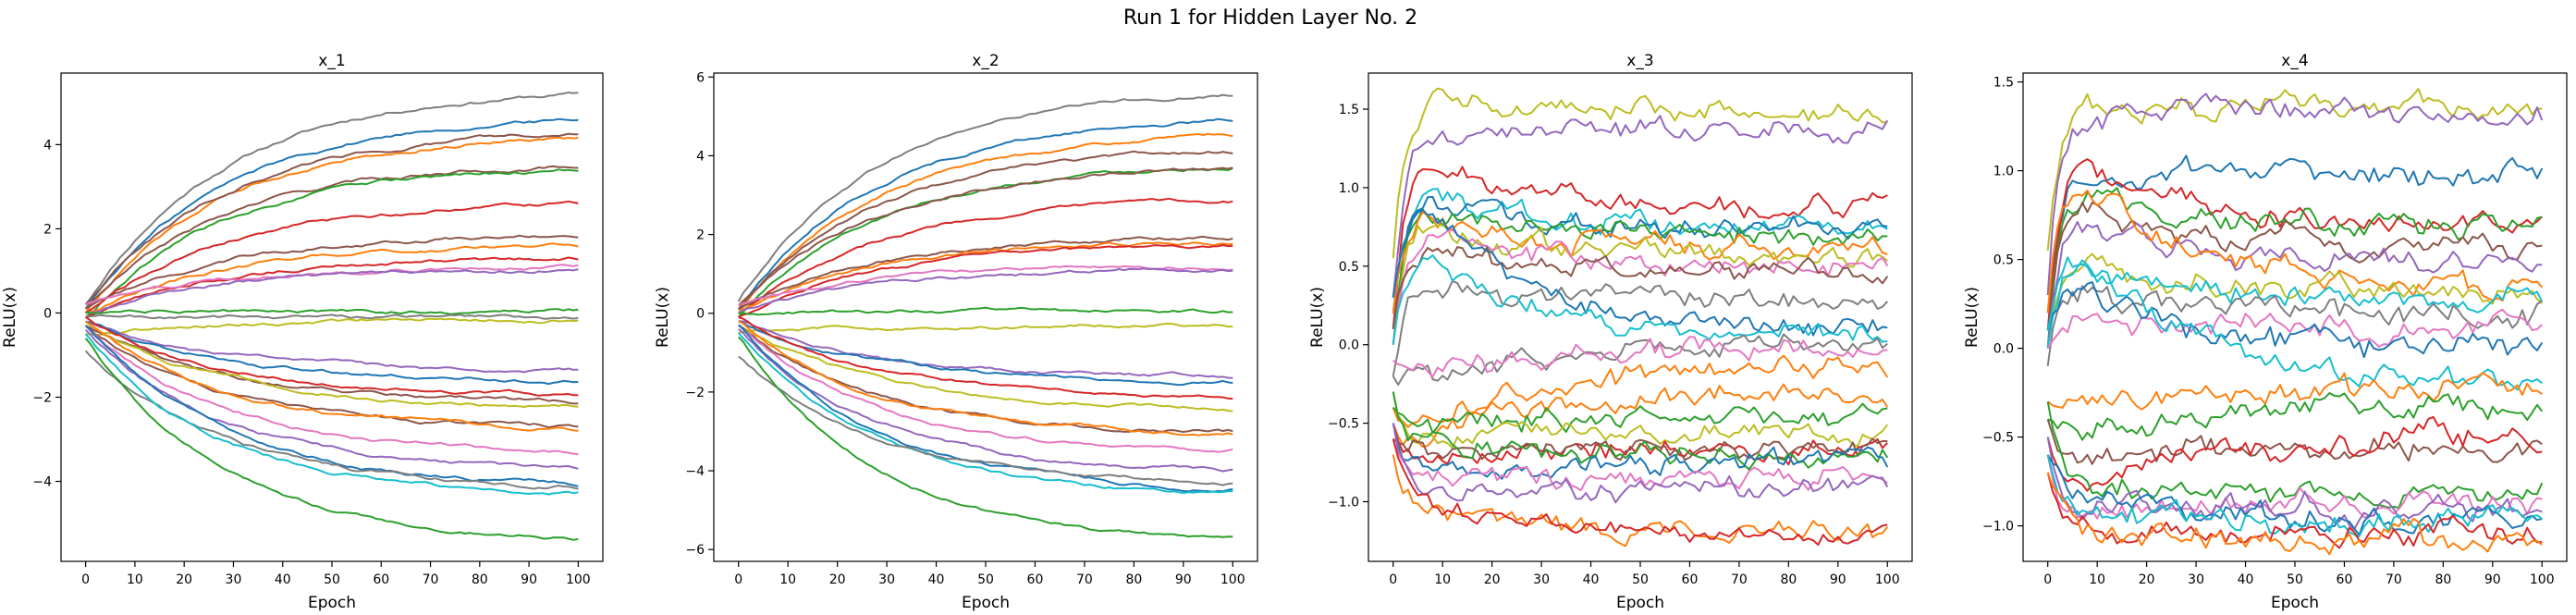 This screenshot has height=615, width=2576. I want to click on y-tick-label: −0.5, so click(1998, 438).